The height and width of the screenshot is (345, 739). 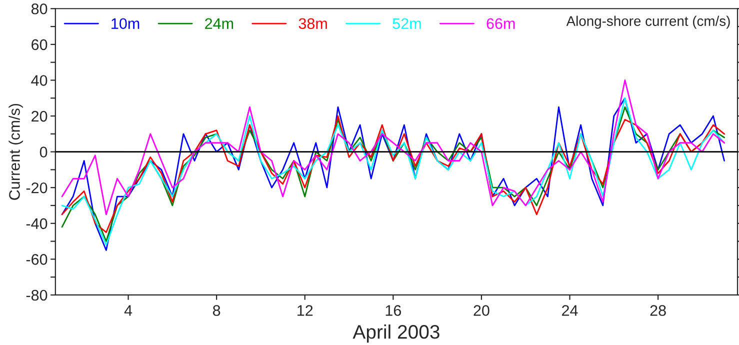 What do you see at coordinates (126, 24) in the screenshot?
I see `legend-label: 10m` at bounding box center [126, 24].